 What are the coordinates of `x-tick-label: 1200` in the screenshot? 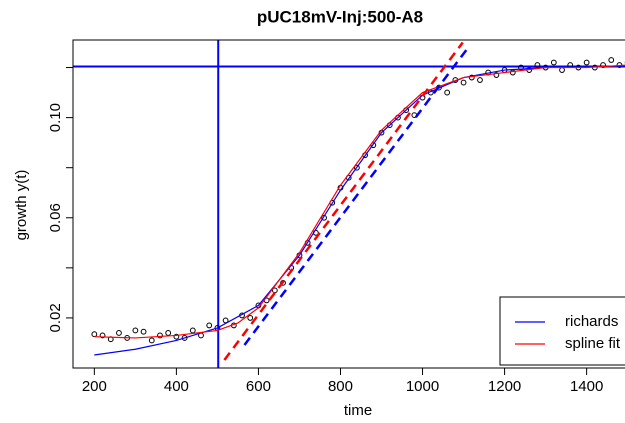 It's located at (504, 386).